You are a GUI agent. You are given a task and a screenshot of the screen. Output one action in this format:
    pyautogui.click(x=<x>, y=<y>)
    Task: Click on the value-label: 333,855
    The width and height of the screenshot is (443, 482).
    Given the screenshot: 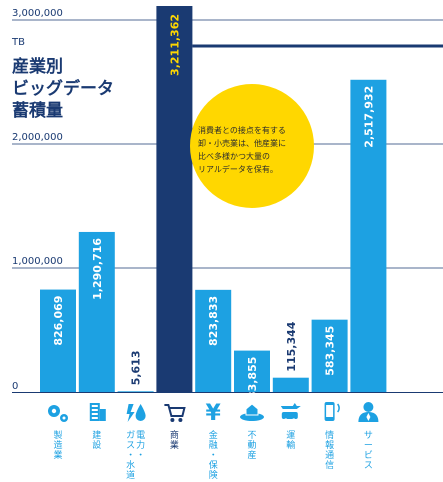 What is the action you would take?
    pyautogui.click(x=252, y=382)
    